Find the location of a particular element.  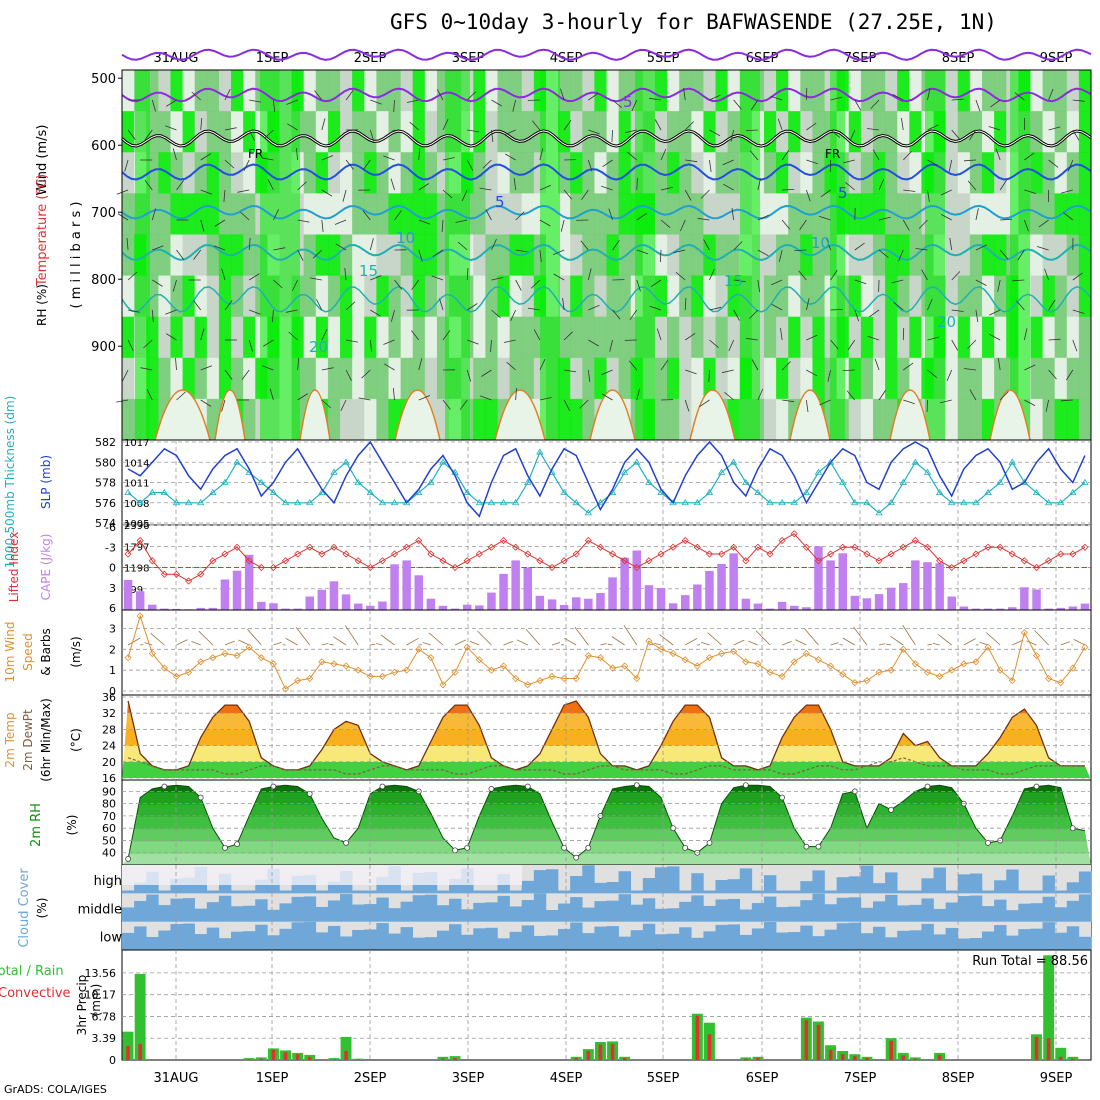

ylabel-slp: SLP (mb) is located at coordinates (46, 482).